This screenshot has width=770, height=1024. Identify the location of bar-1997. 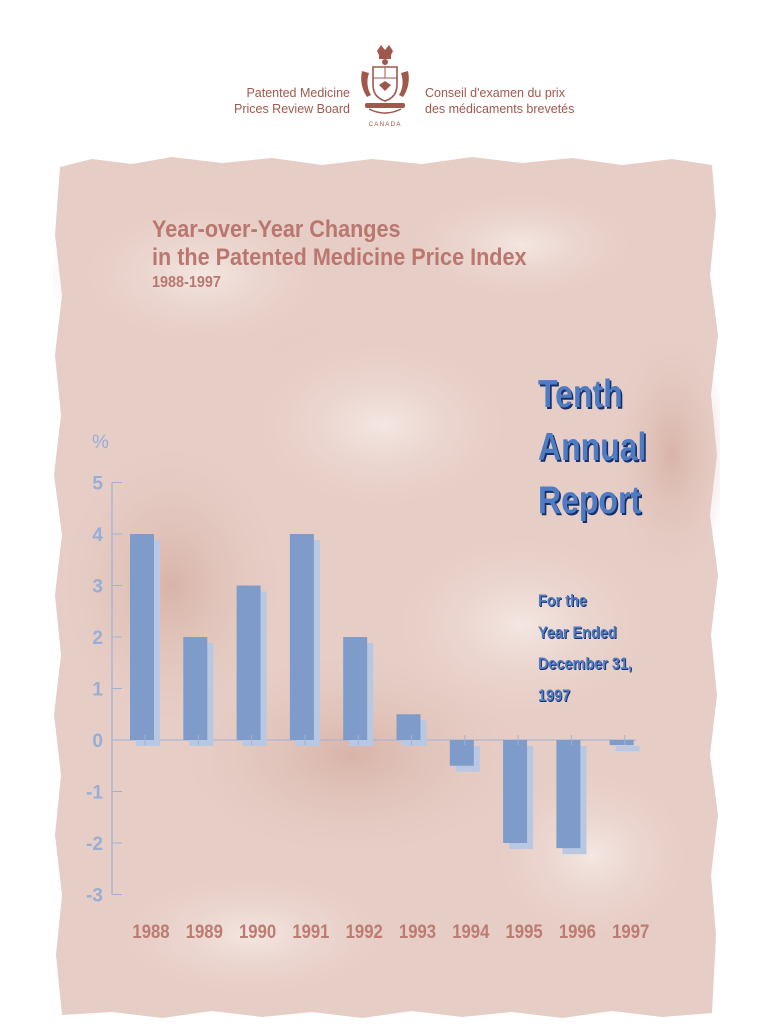
(621, 743).